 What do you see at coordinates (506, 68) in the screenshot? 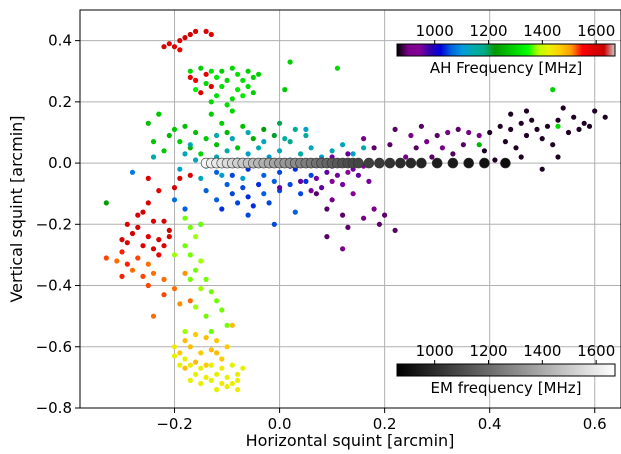
I see `ah-colorbar-label: AH Frequency [MHz]` at bounding box center [506, 68].